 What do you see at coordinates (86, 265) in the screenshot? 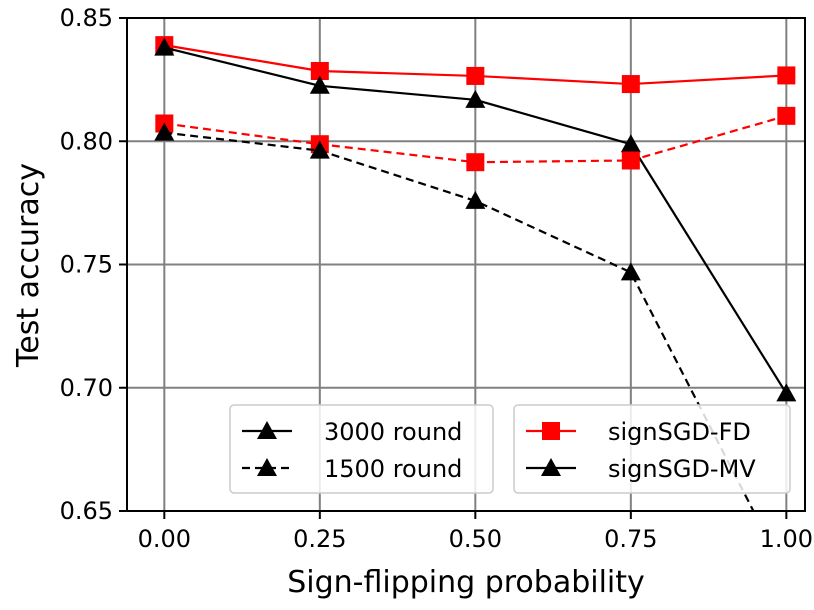
I see `y-tick-label: 0.75` at bounding box center [86, 265].